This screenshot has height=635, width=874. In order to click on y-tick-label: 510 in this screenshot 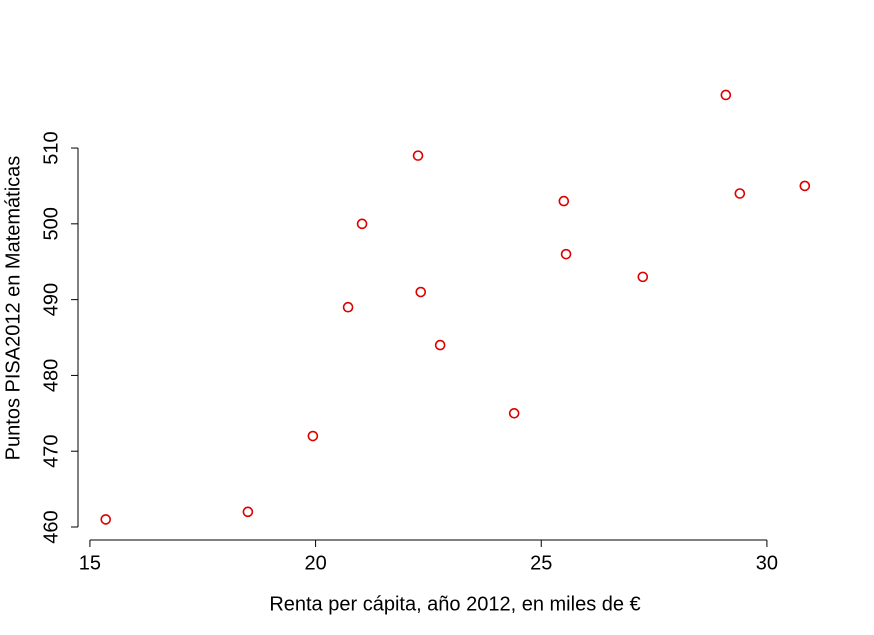, I will do `click(51, 147)`.